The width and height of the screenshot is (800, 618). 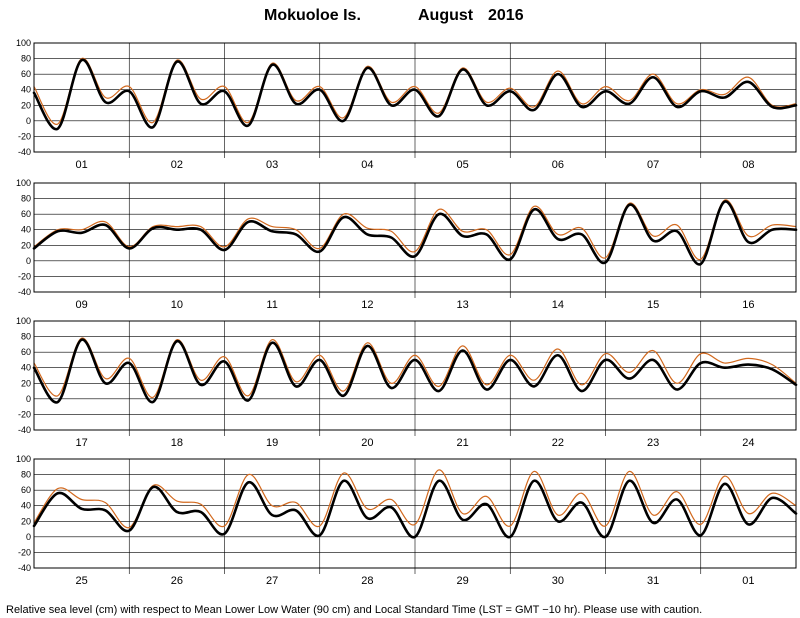 What do you see at coordinates (463, 165) in the screenshot?
I see `day-label: 05` at bounding box center [463, 165].